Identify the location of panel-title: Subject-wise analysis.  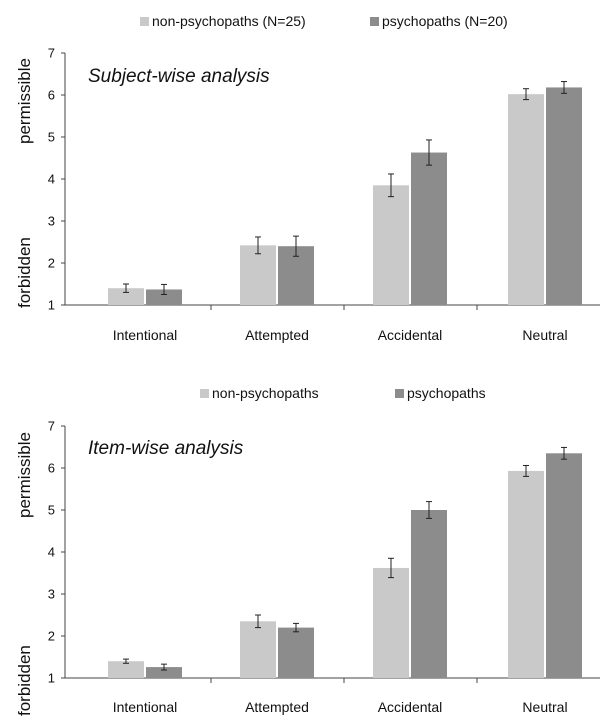
(179, 76).